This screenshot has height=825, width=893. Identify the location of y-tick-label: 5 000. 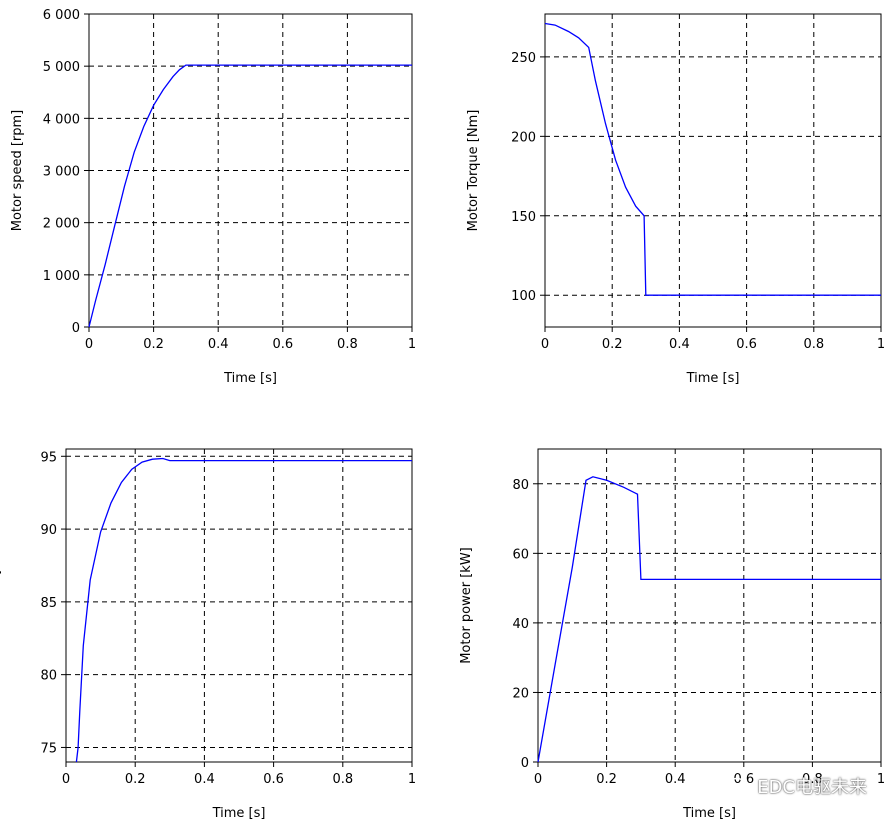
(61, 67).